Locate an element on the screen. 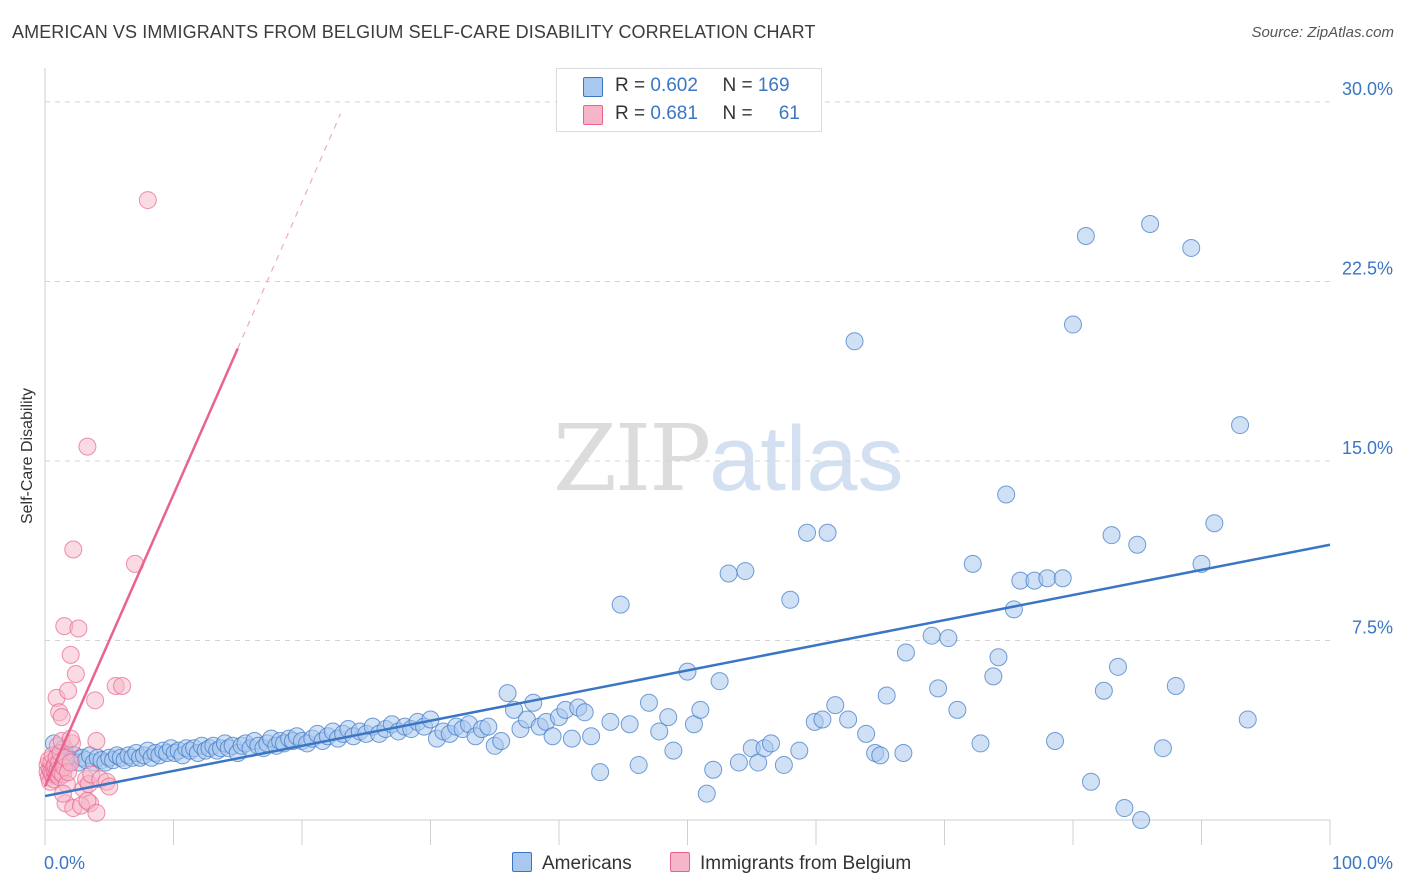  stats-text-americans: R = 0.602 N = 169 is located at coordinates (702, 86).